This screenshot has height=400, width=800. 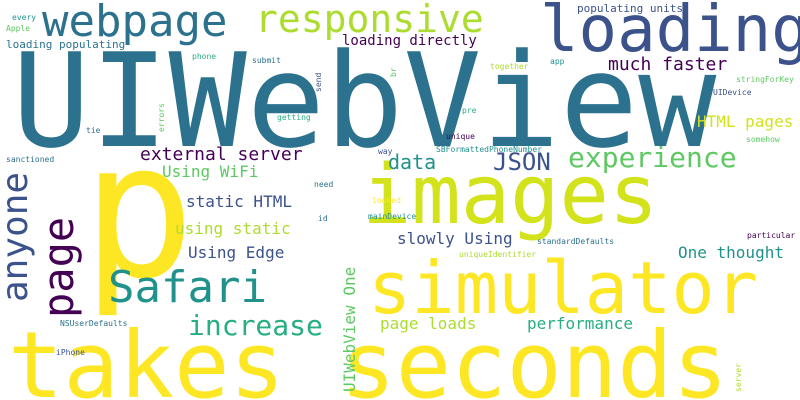 What do you see at coordinates (221, 154) in the screenshot?
I see `word-external-server: external server` at bounding box center [221, 154].